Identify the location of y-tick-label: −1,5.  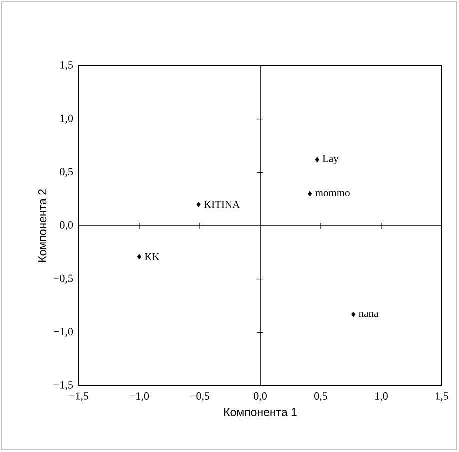
(64, 386).